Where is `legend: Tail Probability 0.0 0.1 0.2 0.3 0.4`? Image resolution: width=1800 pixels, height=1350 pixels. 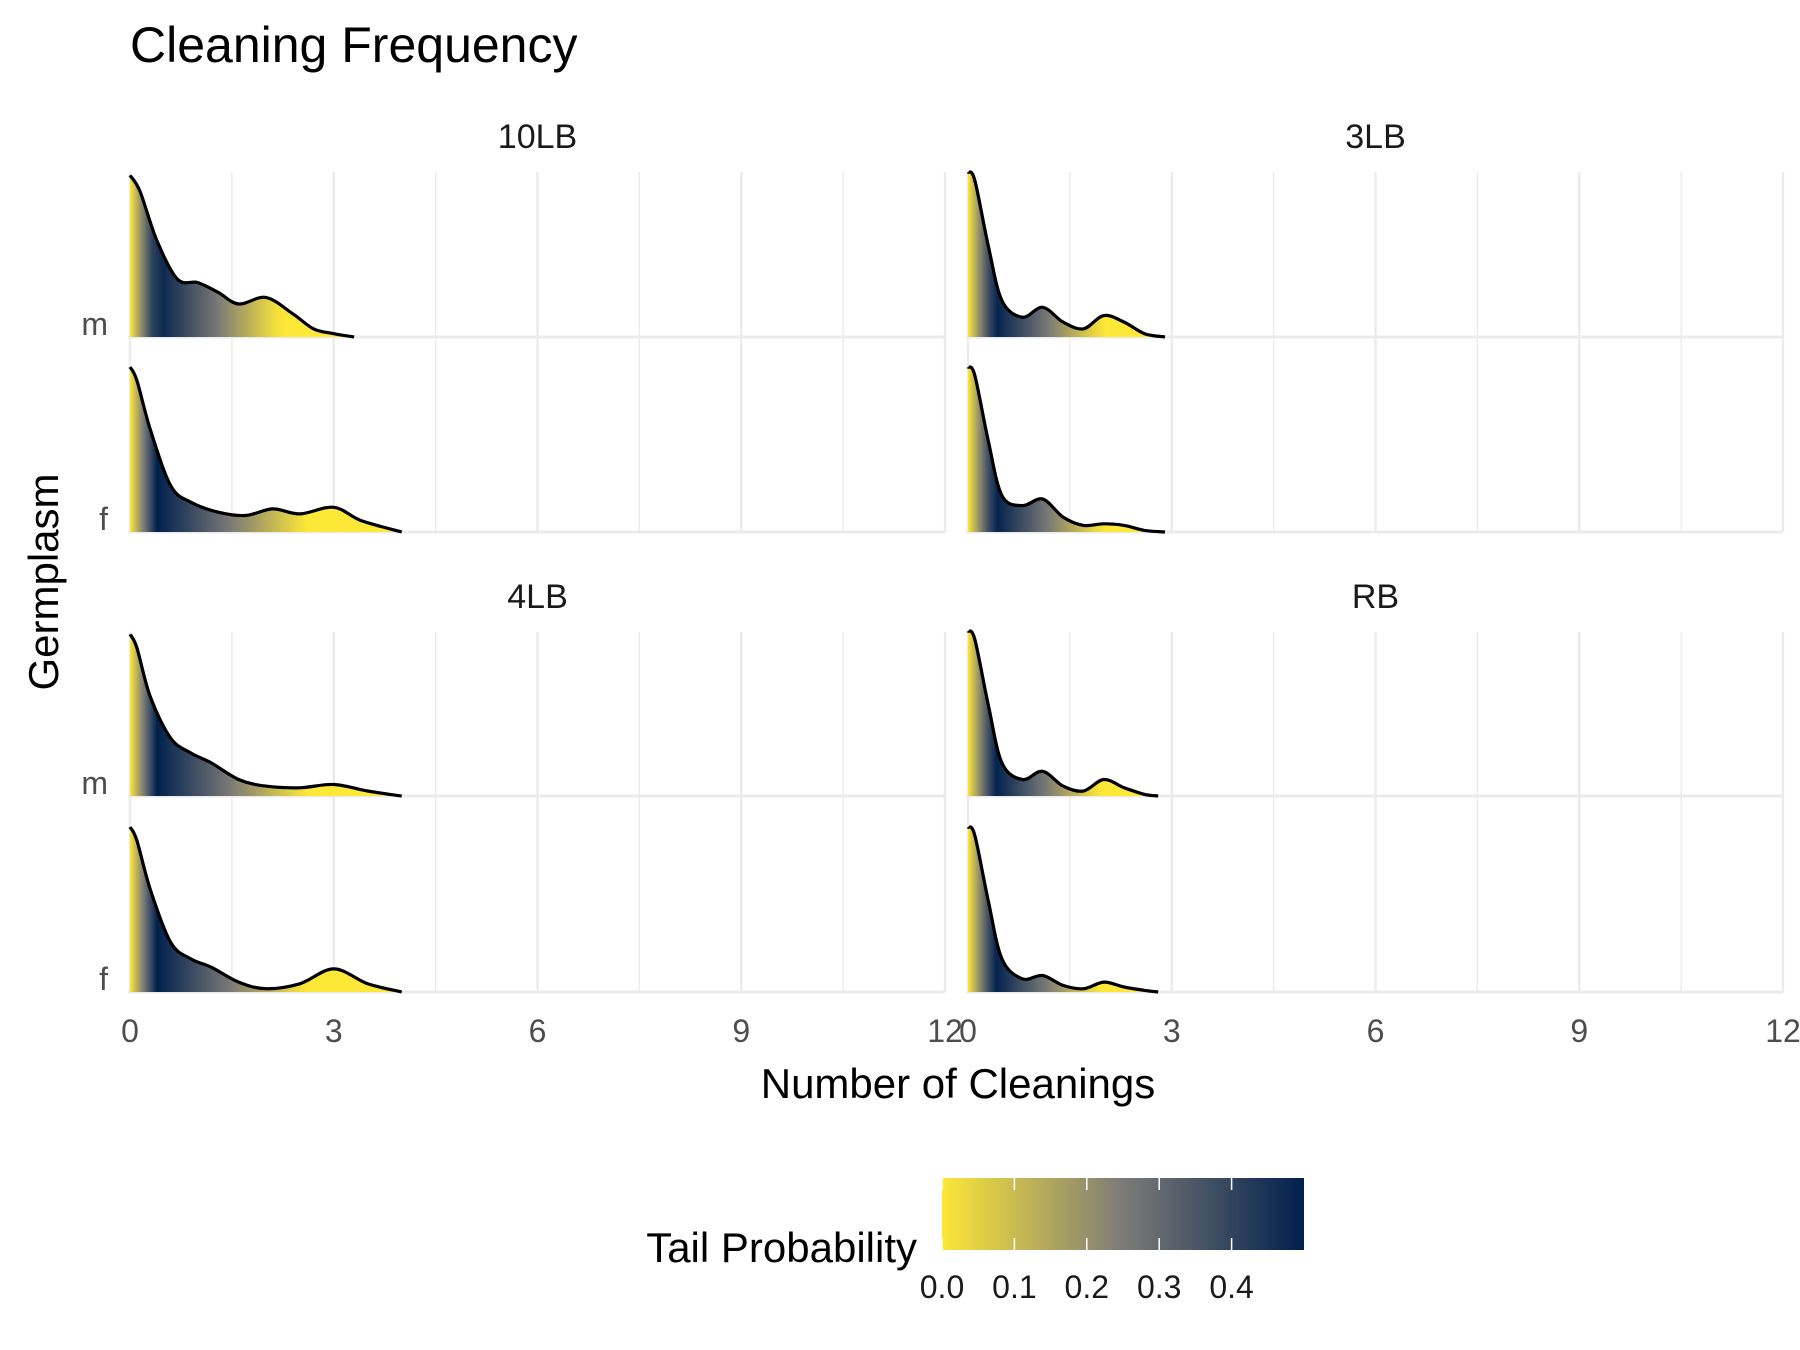
legend: Tail Probability 0.0 0.1 0.2 0.3 0.4 is located at coordinates (975, 1241).